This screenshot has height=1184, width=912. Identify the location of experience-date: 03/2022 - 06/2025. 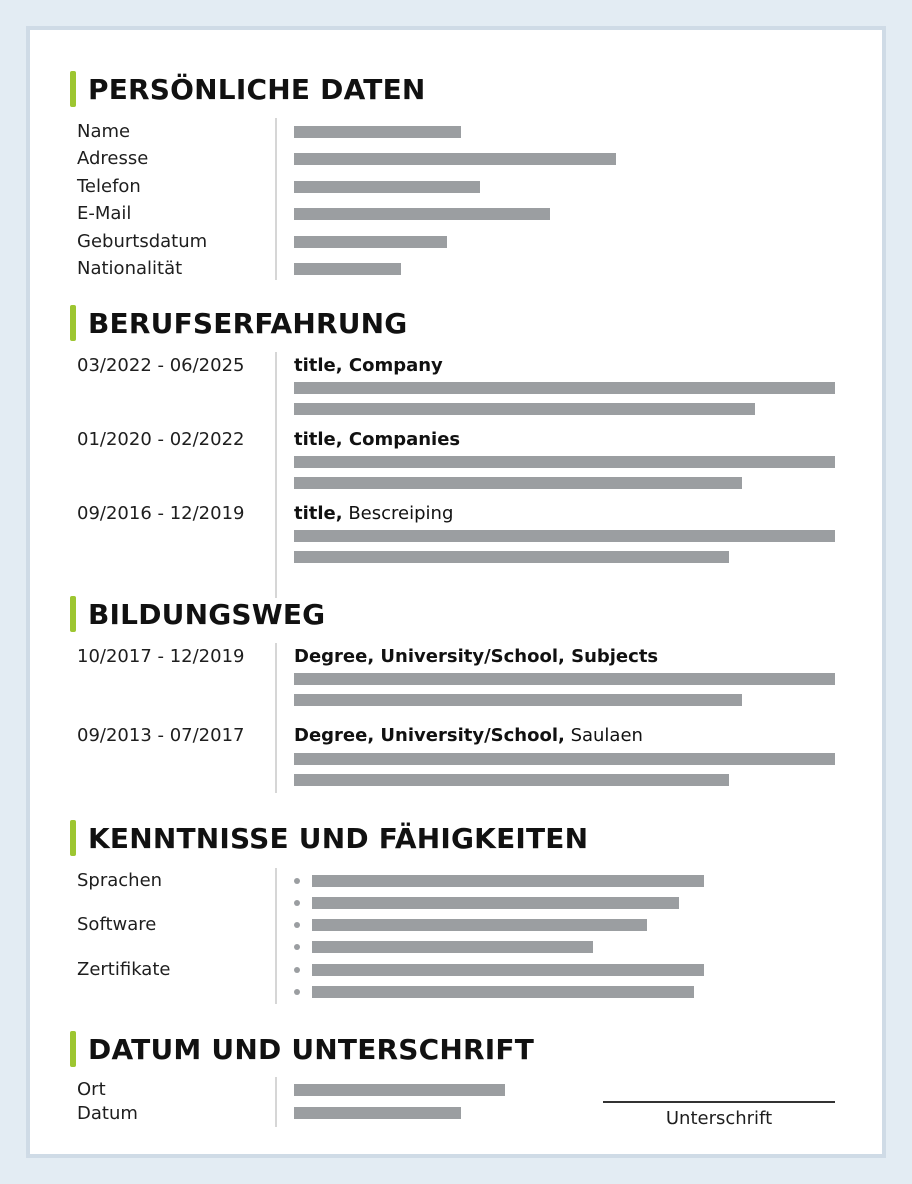
(161, 365).